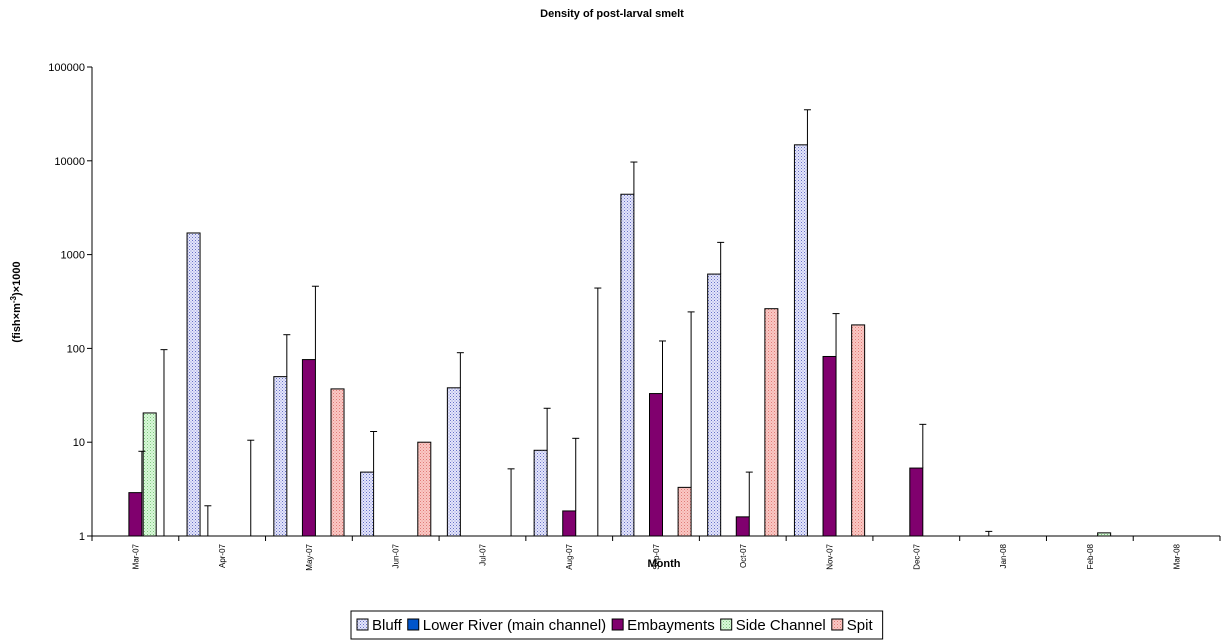 The width and height of the screenshot is (1224, 643). What do you see at coordinates (222, 555) in the screenshot?
I see `x-tick-label: Apr-07` at bounding box center [222, 555].